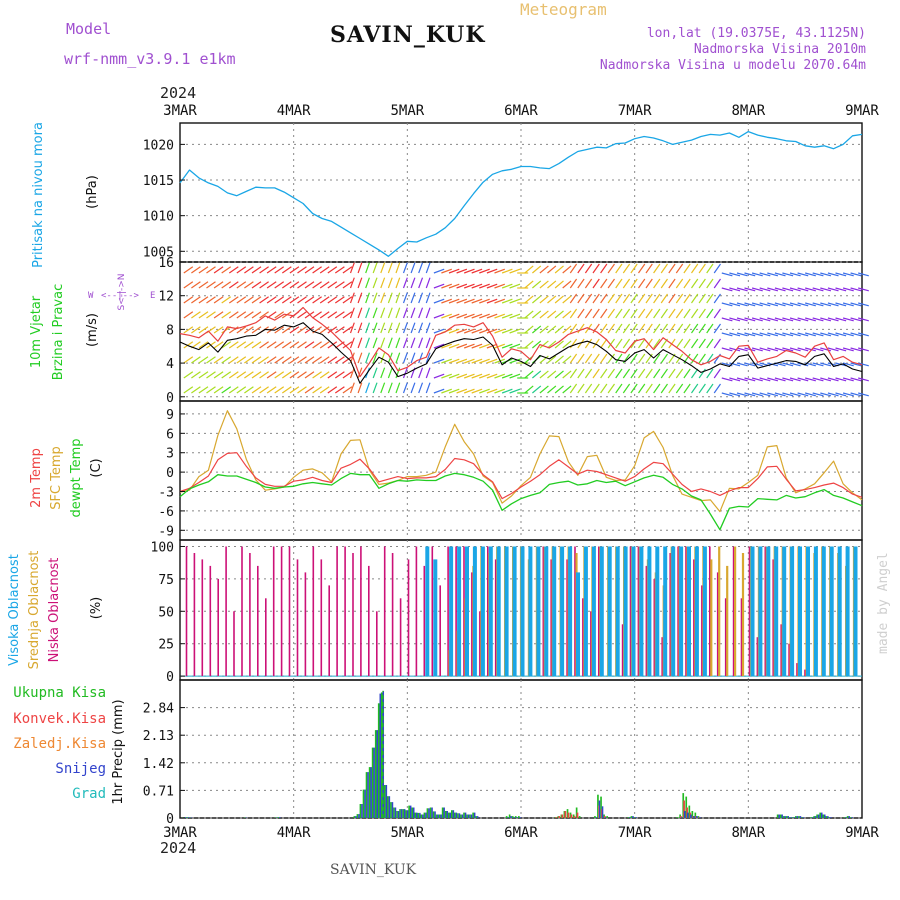 The height and width of the screenshot is (900, 900). What do you see at coordinates (743, 615) in the screenshot?
I see `cloud-mid-bar` at bounding box center [743, 615].